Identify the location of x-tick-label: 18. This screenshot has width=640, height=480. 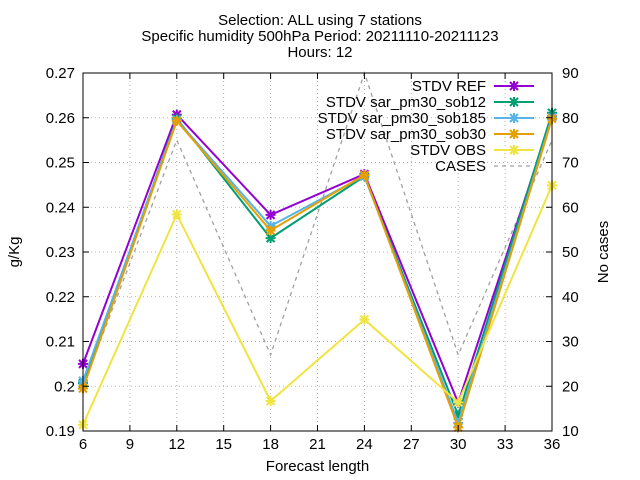
(270, 444).